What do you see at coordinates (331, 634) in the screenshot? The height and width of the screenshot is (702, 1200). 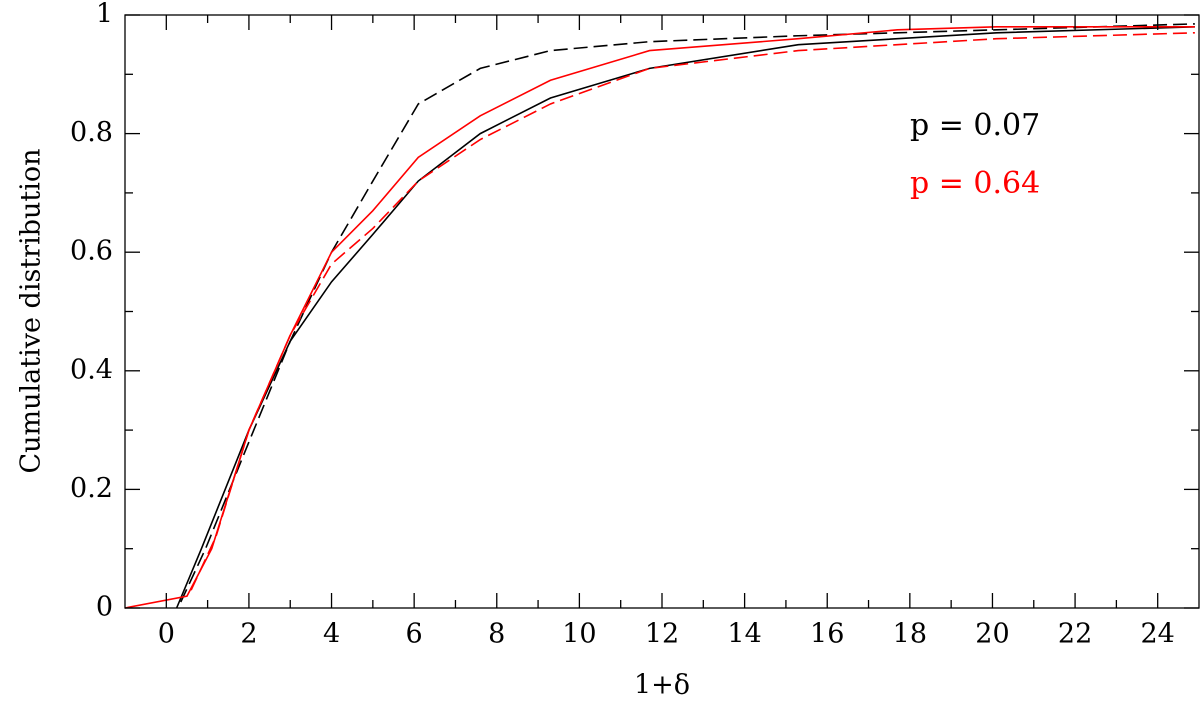 I see `x-tick-label: 4` at bounding box center [331, 634].